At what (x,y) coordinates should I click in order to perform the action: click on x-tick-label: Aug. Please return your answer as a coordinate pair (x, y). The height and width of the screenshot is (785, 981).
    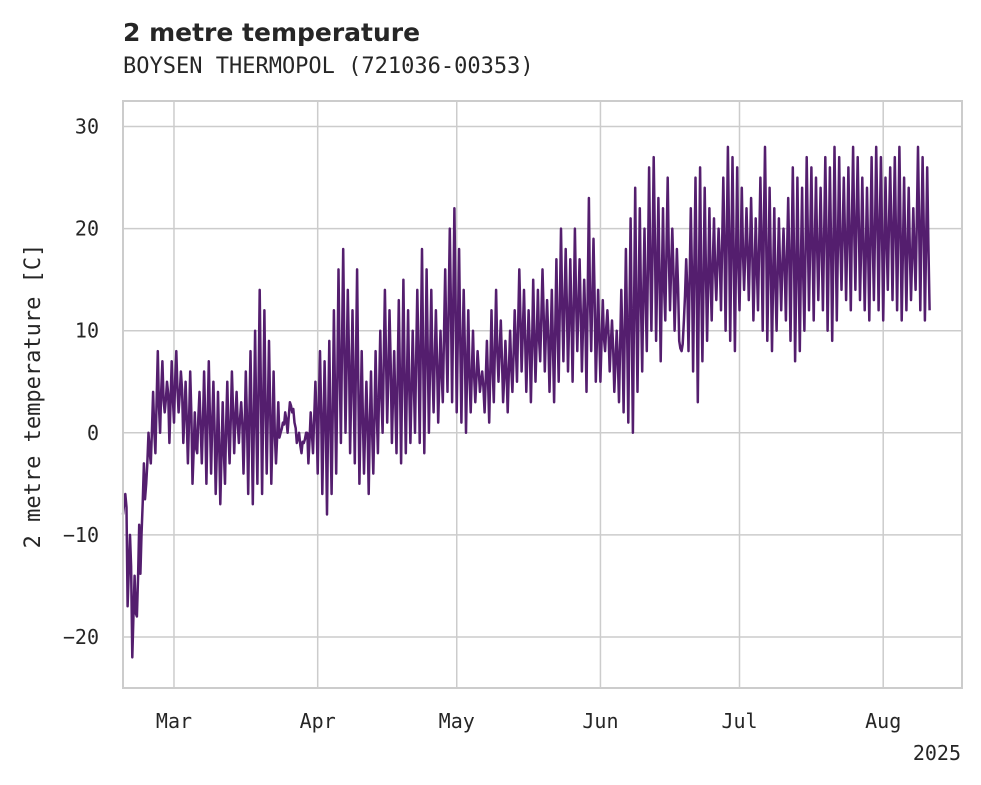
    Looking at the image, I should click on (883, 721).